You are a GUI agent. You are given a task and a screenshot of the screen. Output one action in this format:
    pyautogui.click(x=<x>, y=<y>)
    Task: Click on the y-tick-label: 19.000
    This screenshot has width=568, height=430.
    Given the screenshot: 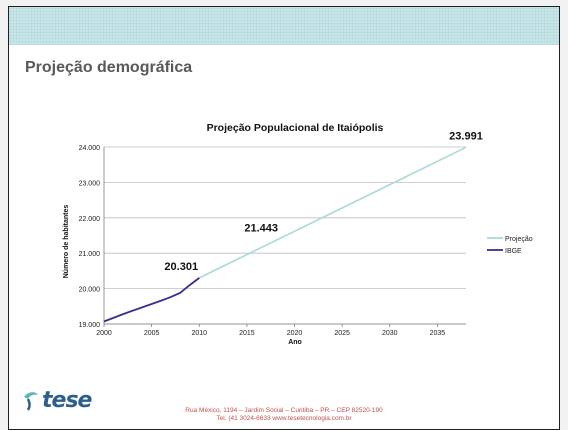 What is the action you would take?
    pyautogui.click(x=90, y=325)
    